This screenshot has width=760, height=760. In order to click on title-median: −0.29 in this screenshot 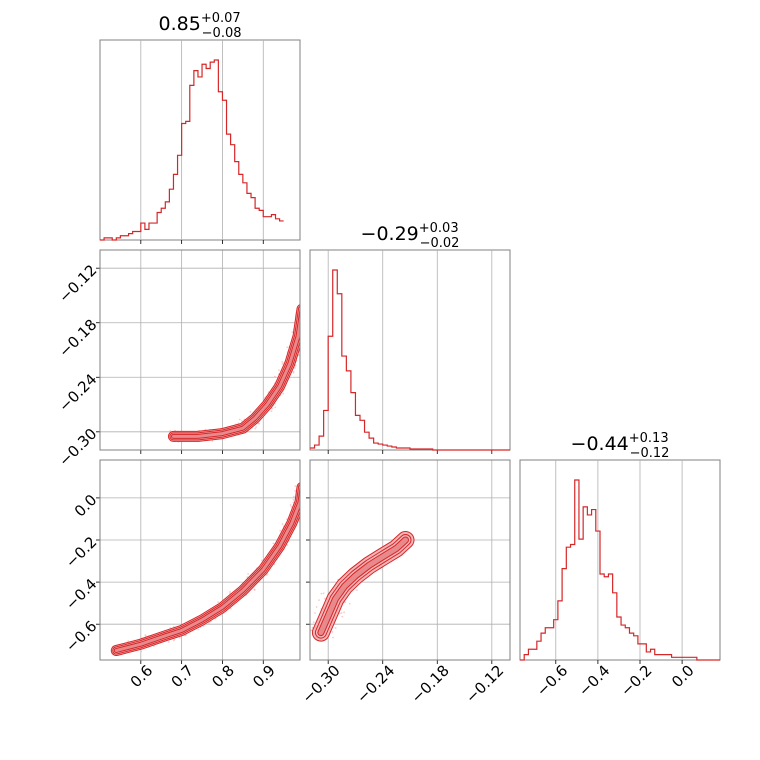, I will do `click(390, 234)`.